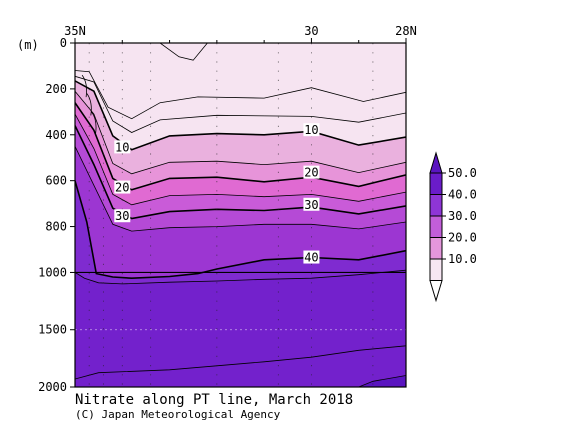 The height and width of the screenshot is (423, 570). Describe the element at coordinates (311, 31) in the screenshot. I see `x-tick-label-1: 30` at that location.